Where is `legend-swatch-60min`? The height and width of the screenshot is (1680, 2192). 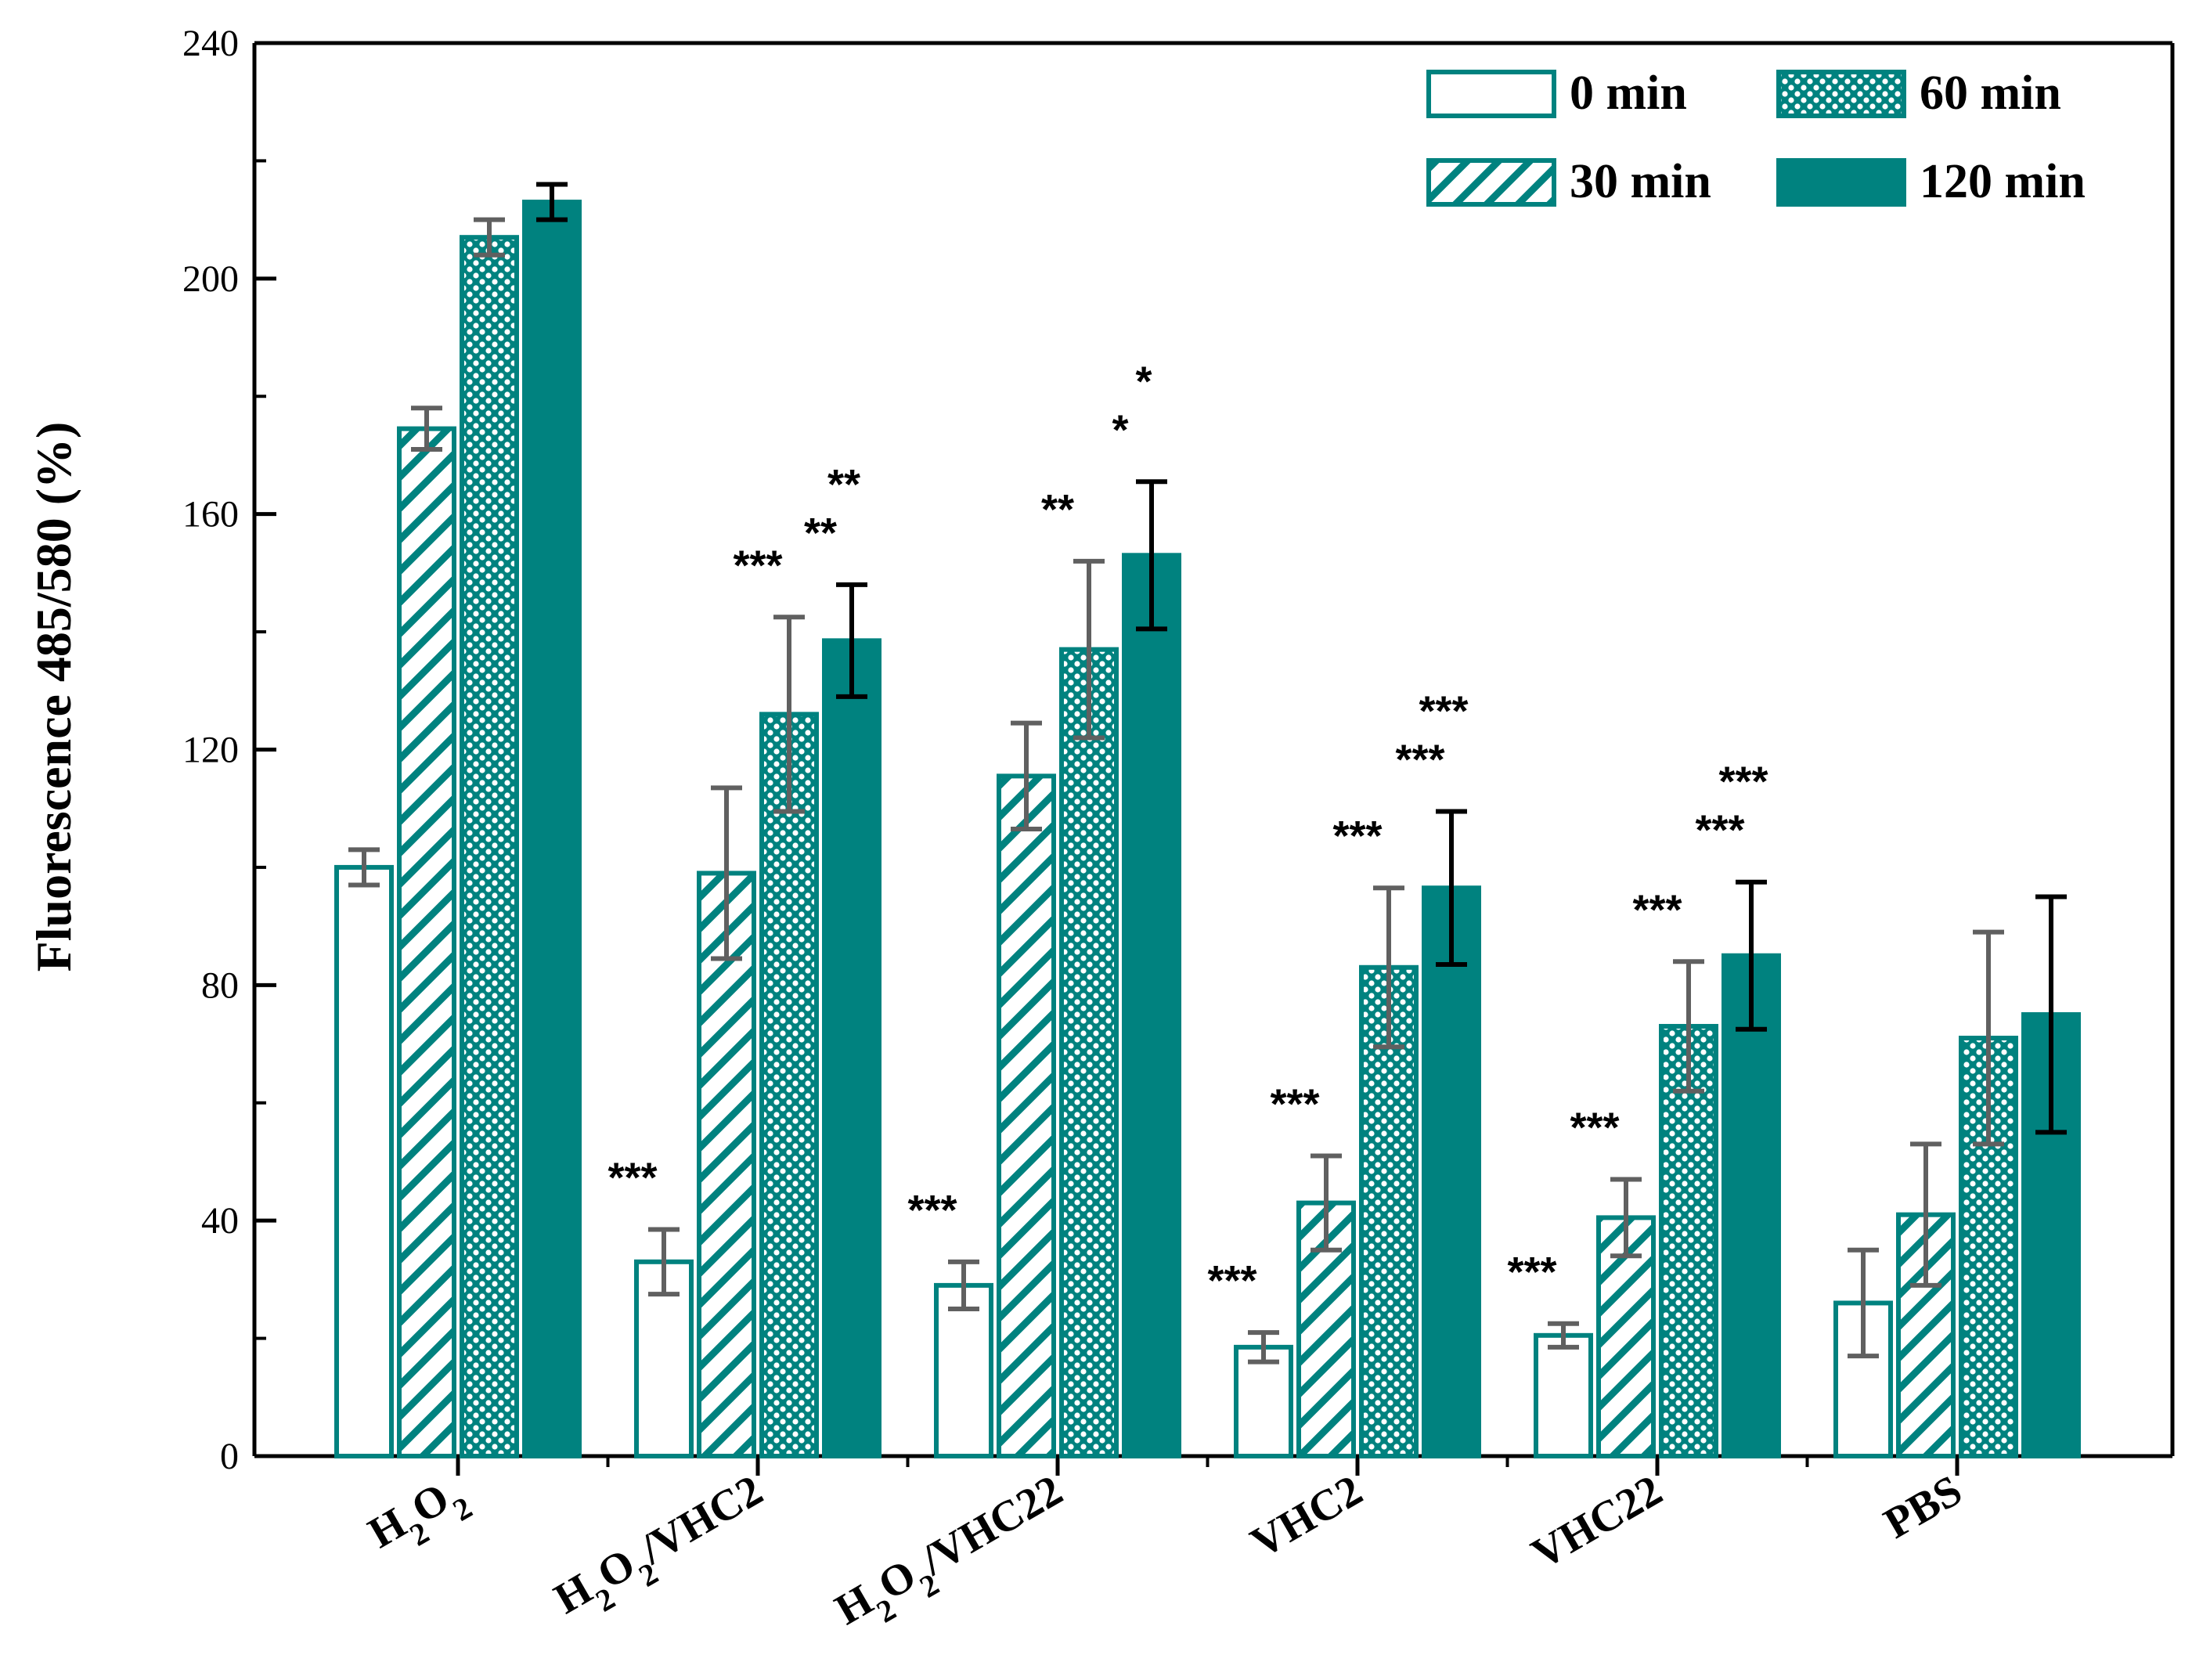 legend-swatch-60min is located at coordinates (1841, 94).